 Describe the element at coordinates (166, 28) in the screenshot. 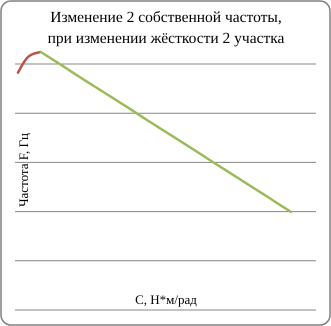

I see `chart-title: Изменение 2 собственной частоты, при изменении жёсткости 2 участка` at that location.